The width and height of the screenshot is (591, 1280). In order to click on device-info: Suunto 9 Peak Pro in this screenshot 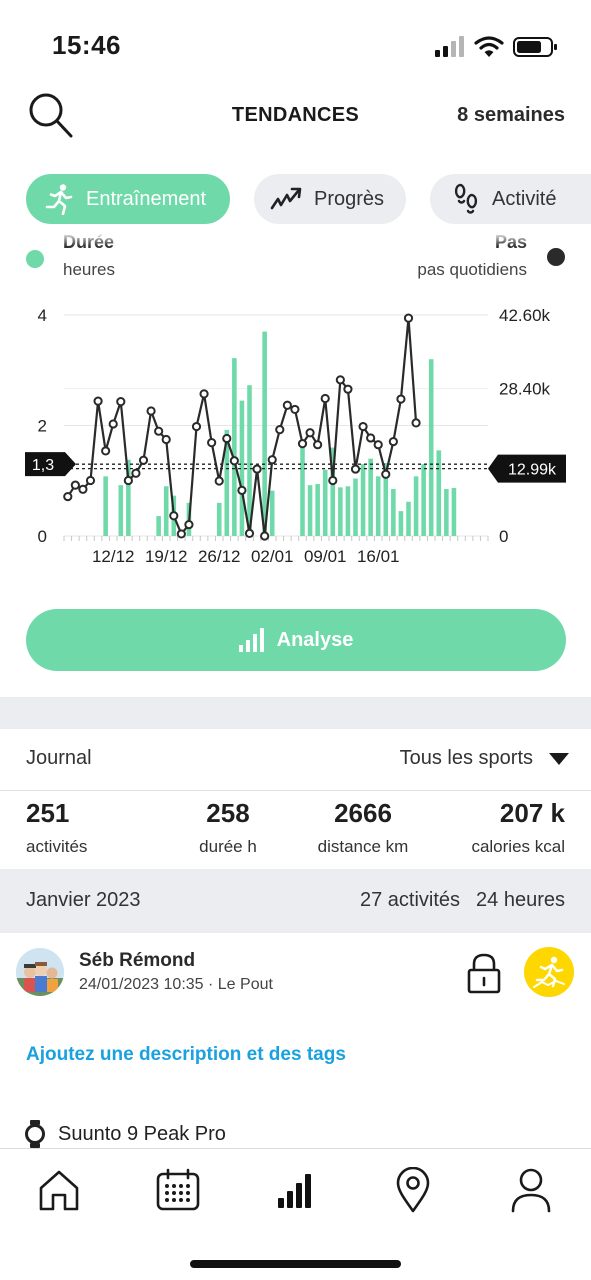, I will do `click(125, 1134)`.